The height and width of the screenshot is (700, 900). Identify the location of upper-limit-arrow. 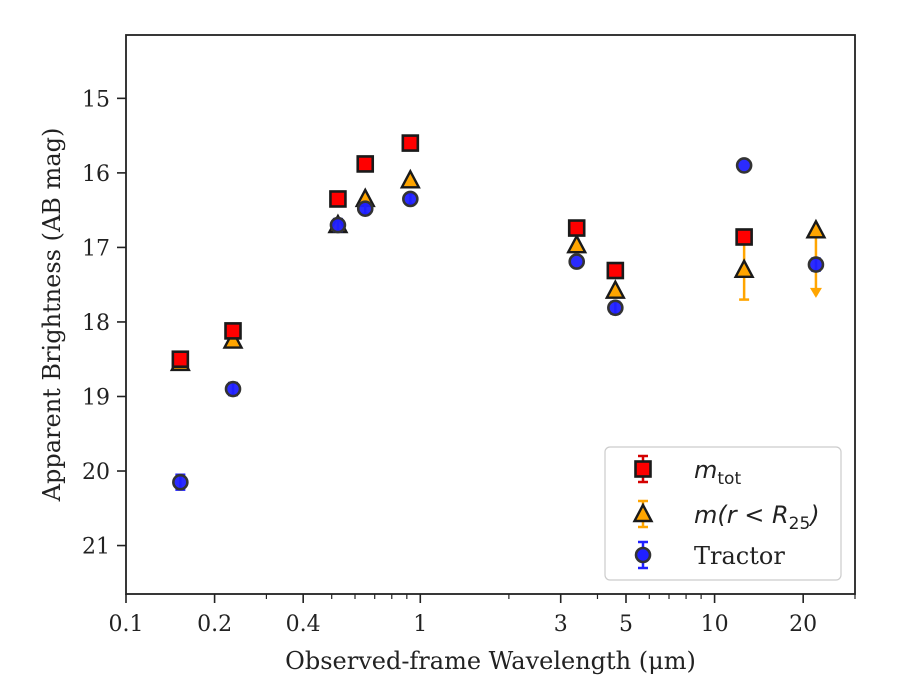
(815, 292).